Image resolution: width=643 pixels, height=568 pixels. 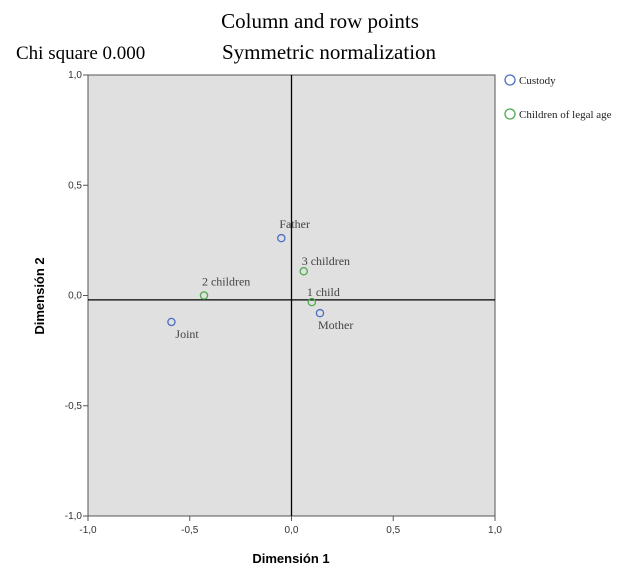 I want to click on point-label: Father, so click(x=294, y=224).